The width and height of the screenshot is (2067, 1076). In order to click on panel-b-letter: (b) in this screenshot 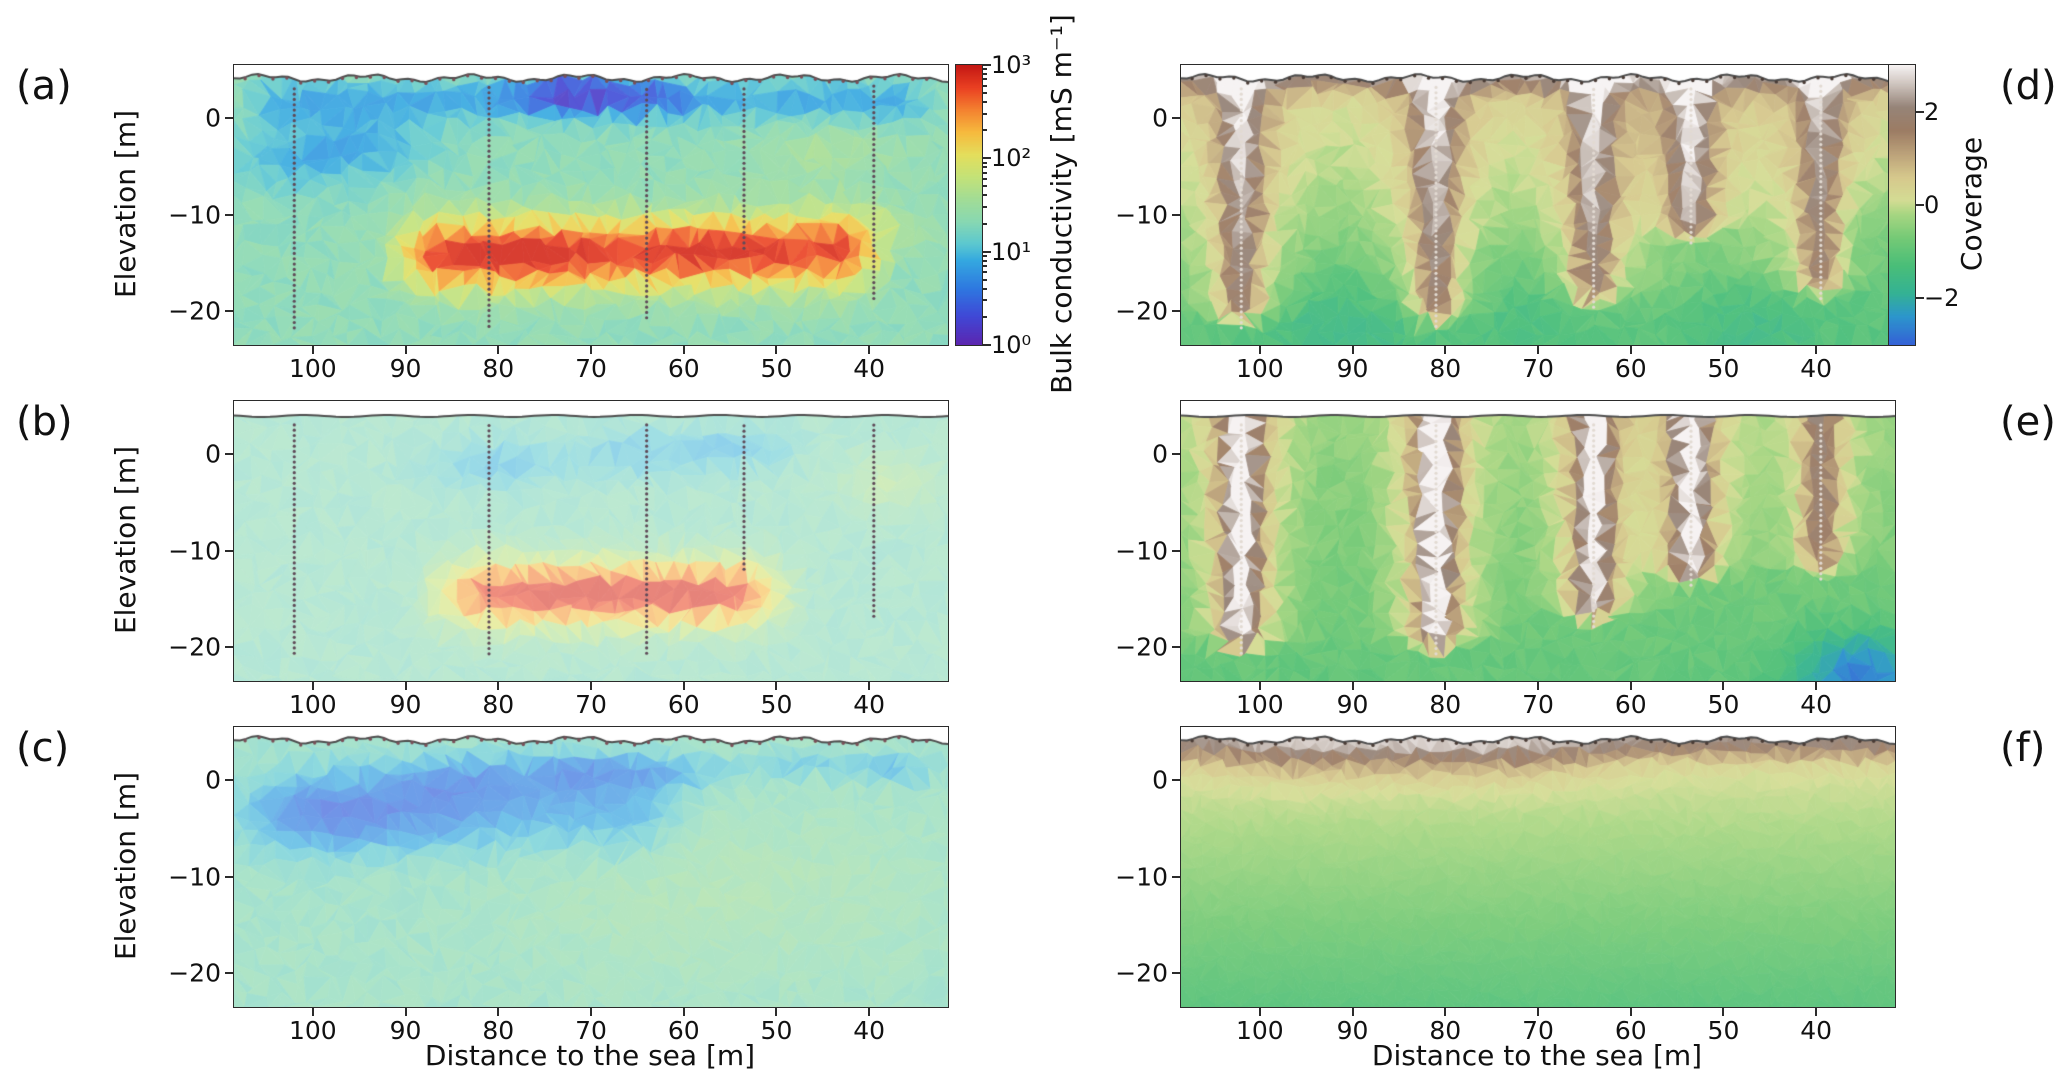, I will do `click(44, 422)`.